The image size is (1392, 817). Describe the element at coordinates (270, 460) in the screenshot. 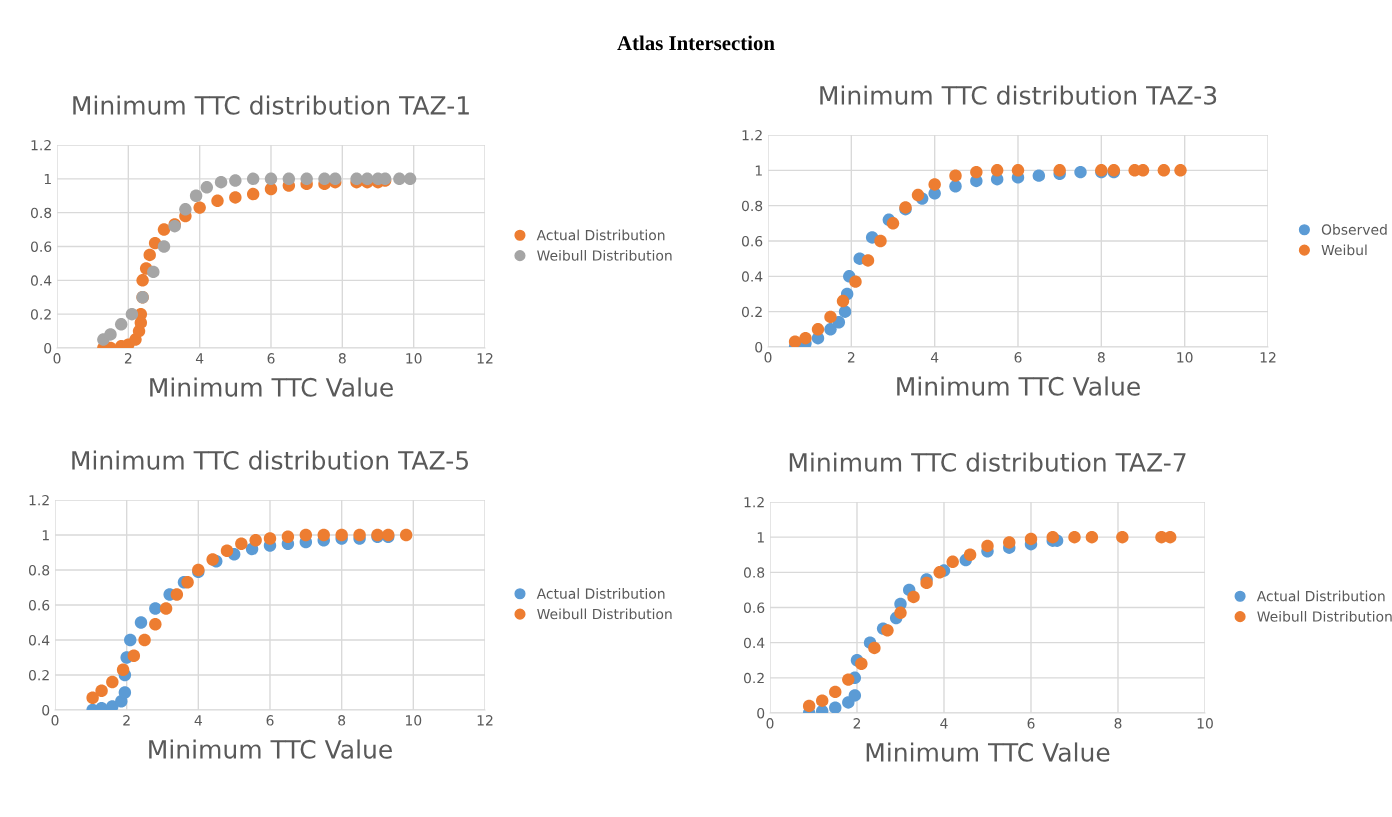

I see `chart-title: Minimum TTC distribution TAZ-5` at that location.